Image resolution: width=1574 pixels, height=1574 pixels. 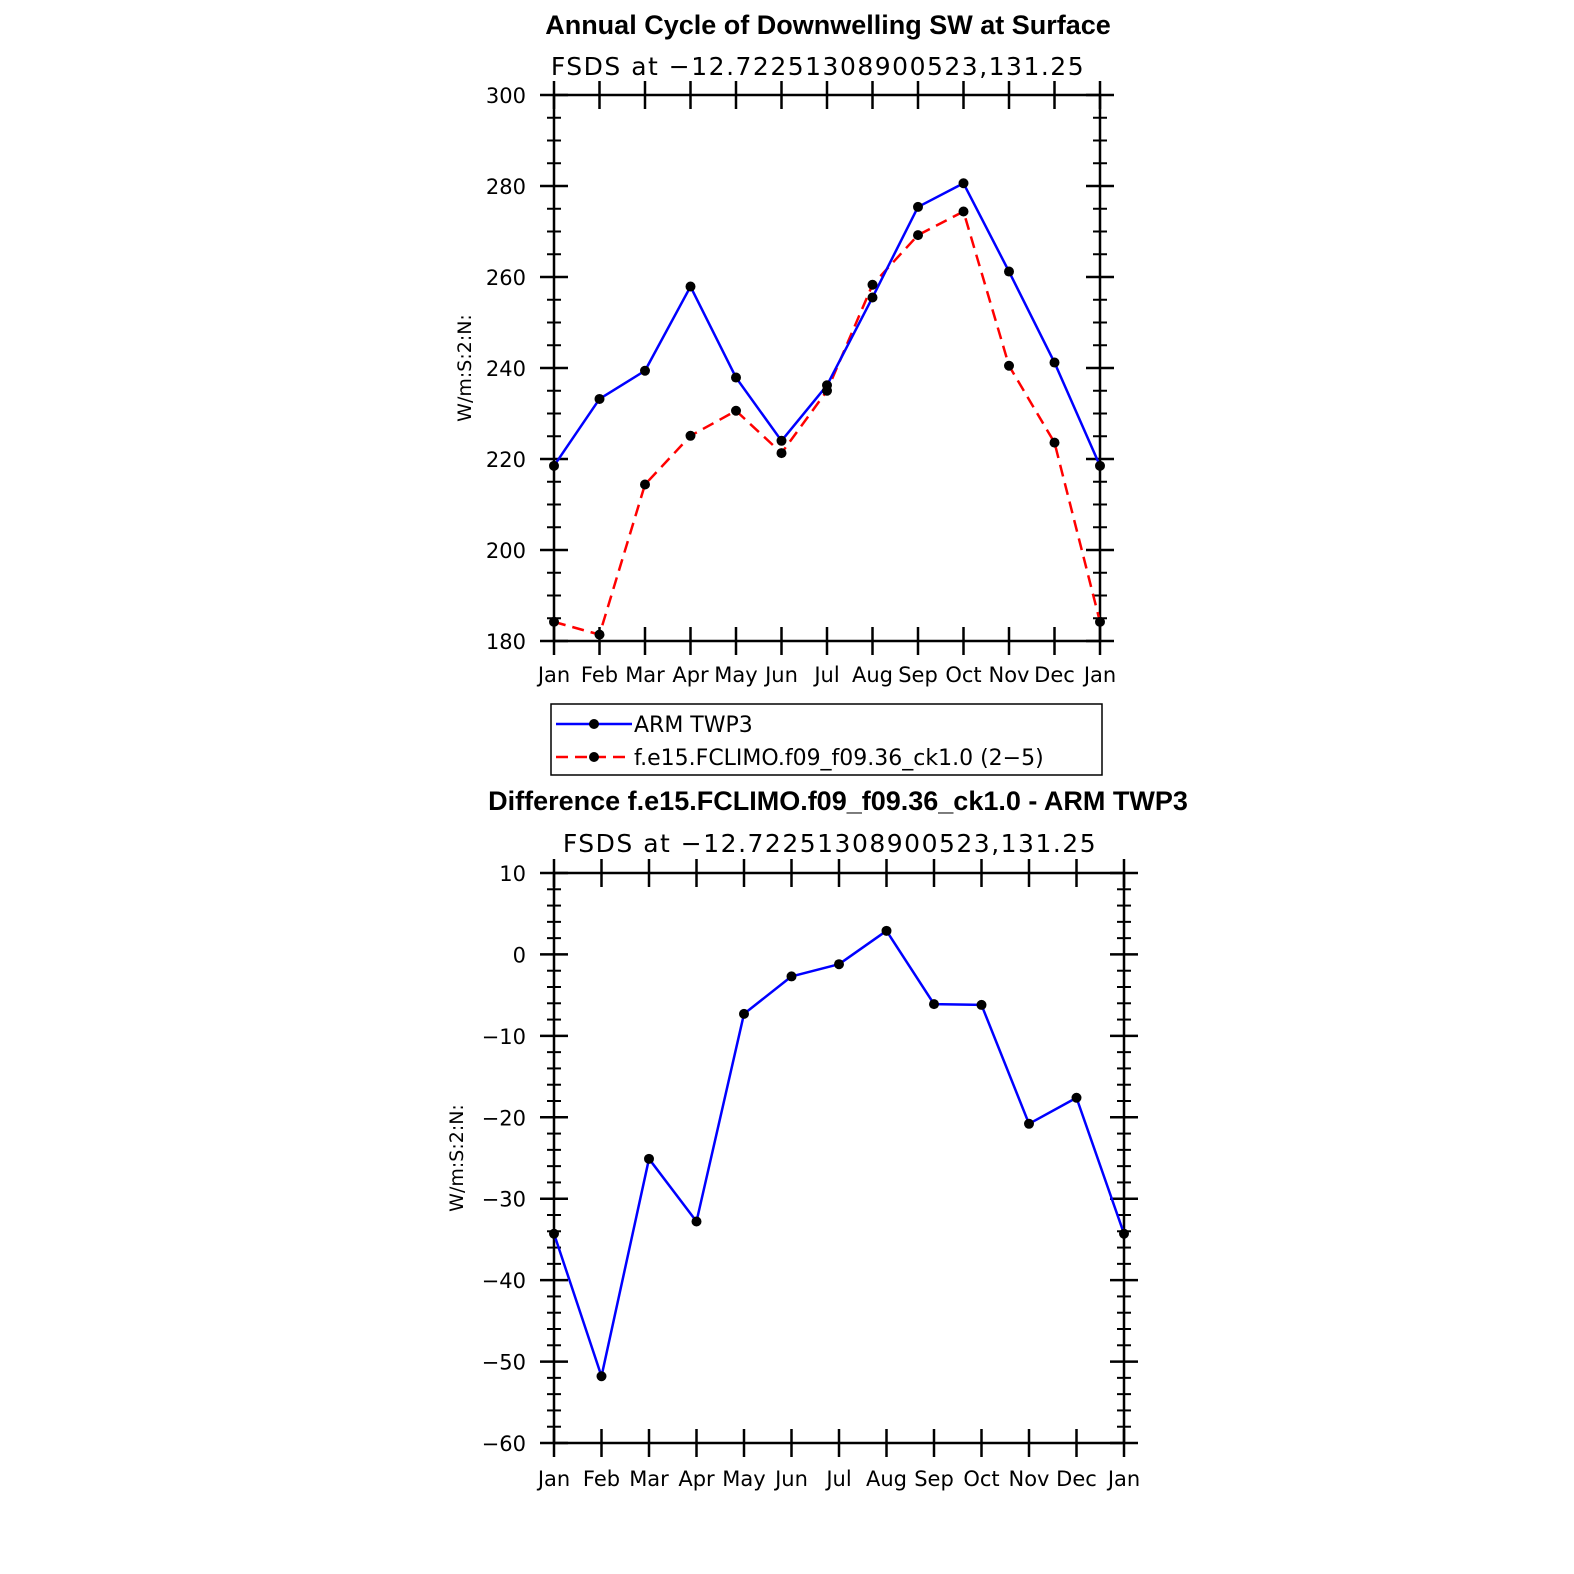 What do you see at coordinates (506, 187) in the screenshot?
I see `y-tick-label: 280` at bounding box center [506, 187].